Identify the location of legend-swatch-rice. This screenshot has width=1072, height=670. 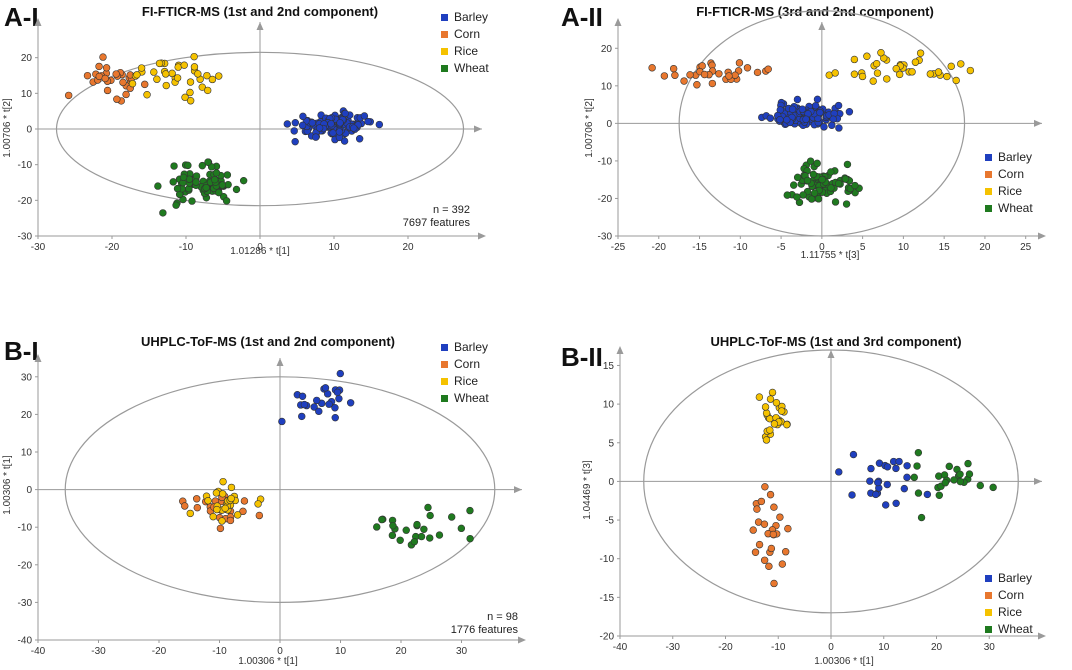
(444, 51).